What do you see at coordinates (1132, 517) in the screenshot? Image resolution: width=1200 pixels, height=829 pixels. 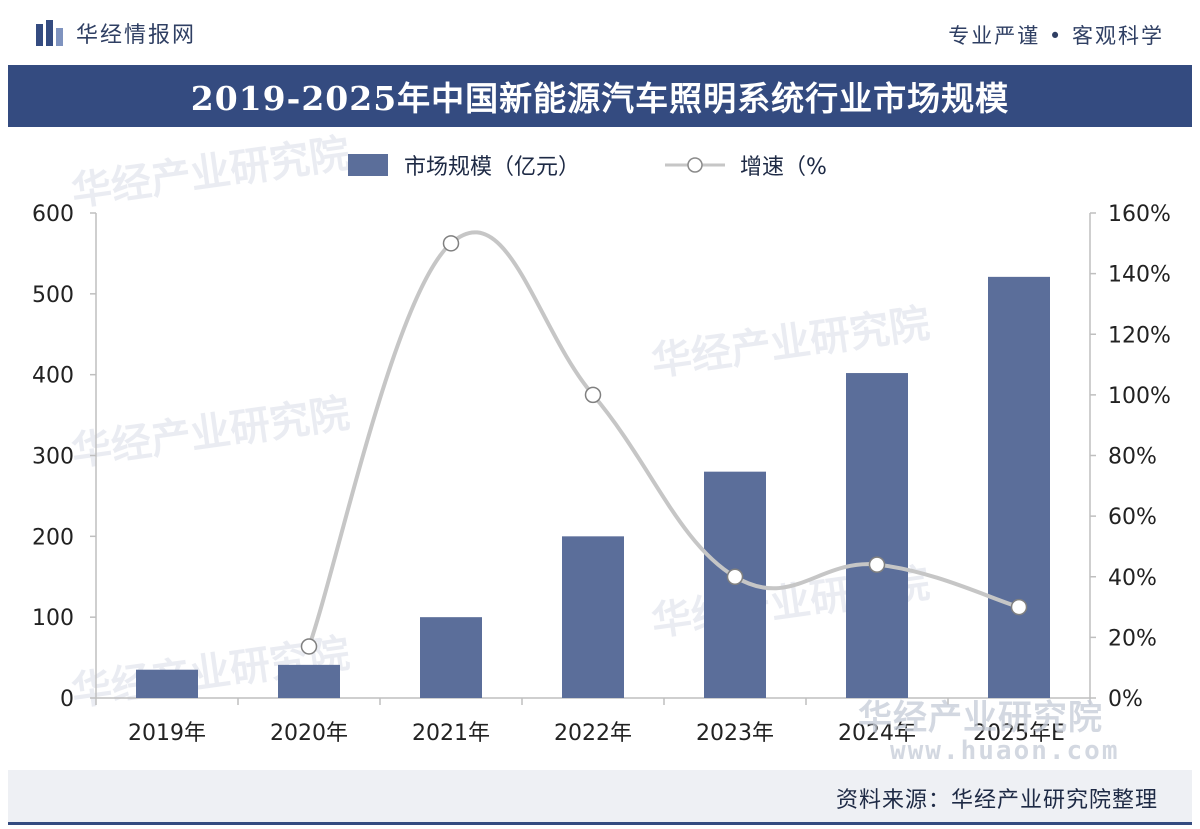 I see `y-right-tick-label: 60%` at bounding box center [1132, 517].